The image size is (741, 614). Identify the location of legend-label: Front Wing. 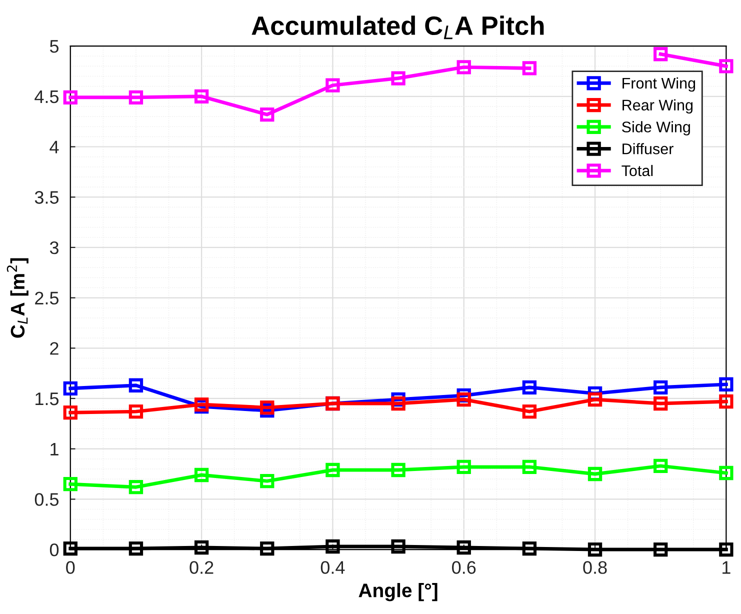
(659, 84).